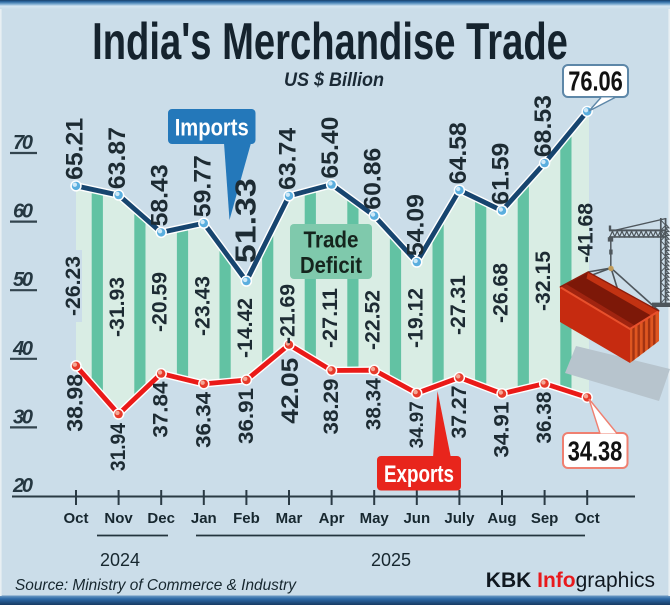 The width and height of the screenshot is (670, 605). What do you see at coordinates (502, 430) in the screenshot?
I see `svg-text: 34.91` at bounding box center [502, 430].